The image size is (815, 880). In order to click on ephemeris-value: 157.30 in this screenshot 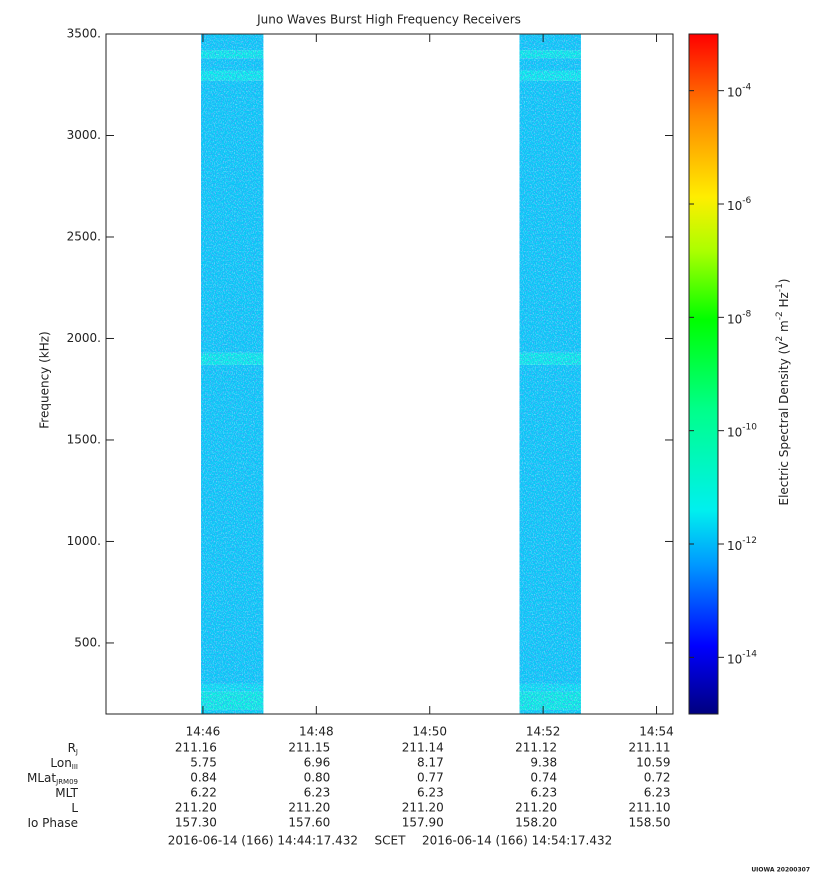, I will do `click(196, 823)`.